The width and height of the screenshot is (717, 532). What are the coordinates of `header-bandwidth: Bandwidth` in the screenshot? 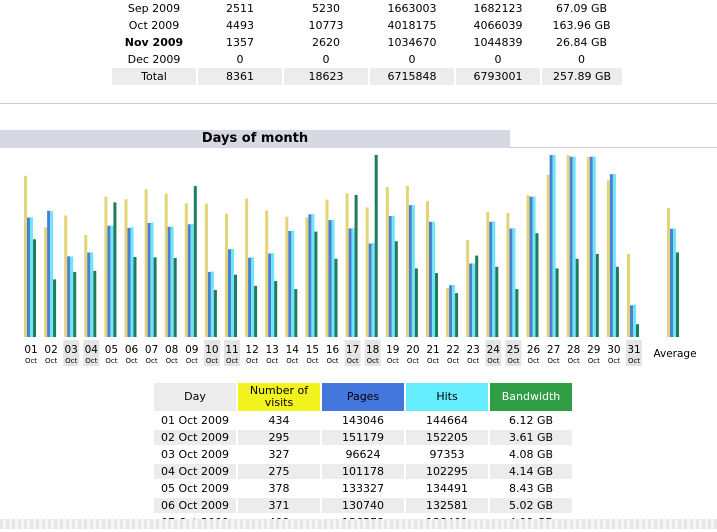 It's located at (531, 397).